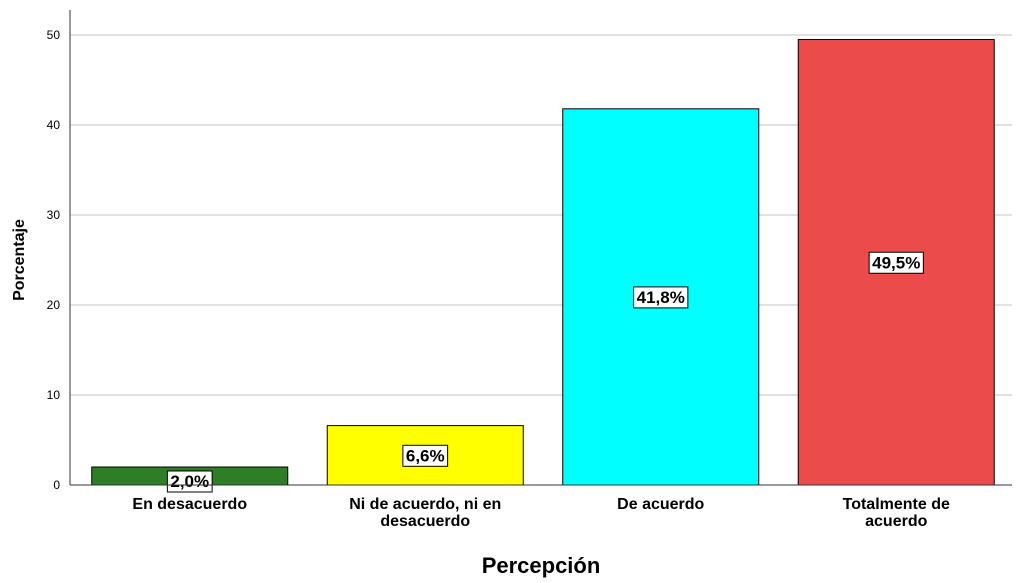  I want to click on data-label: 49,5%, so click(896, 262).